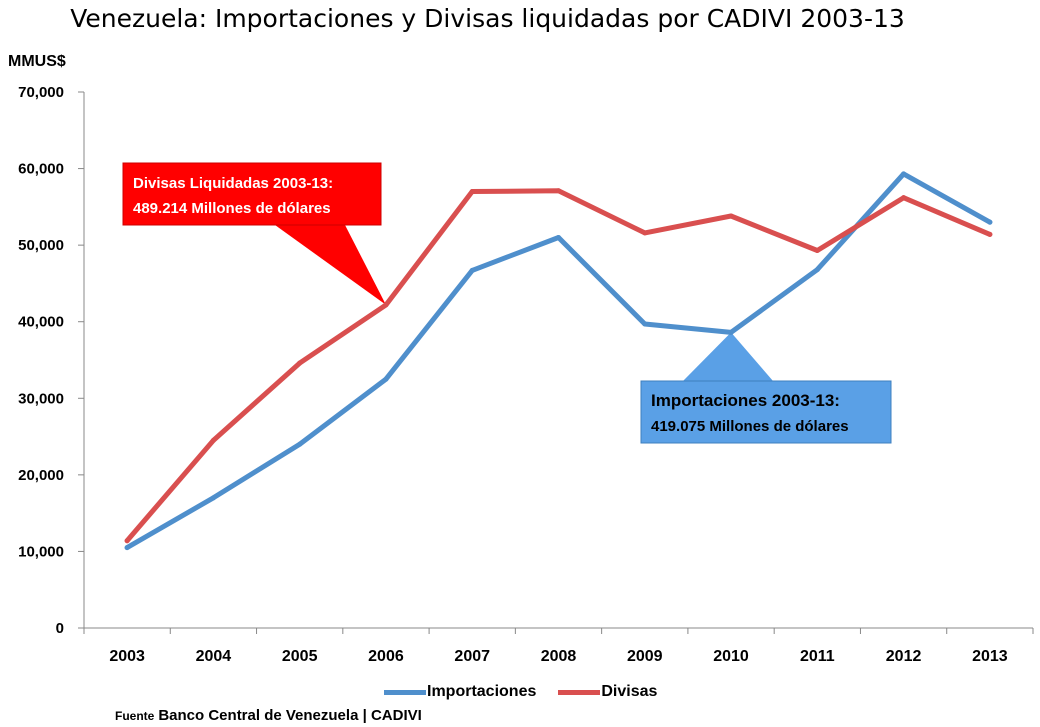 Image resolution: width=1040 pixels, height=727 pixels. I want to click on x-tick-label: 2004, so click(214, 656).